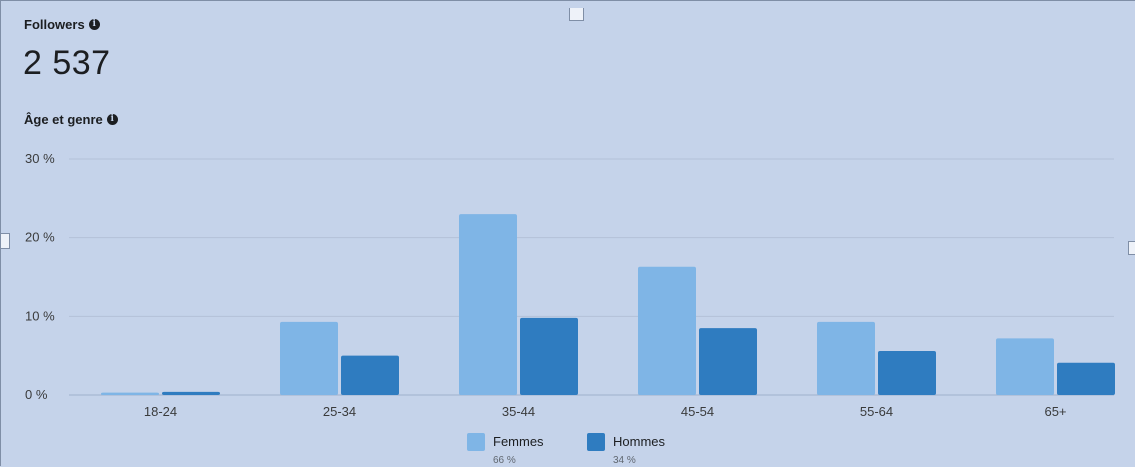 The image size is (1135, 467). Describe the element at coordinates (40, 315) in the screenshot. I see `y-tick-label: 10 %` at that location.